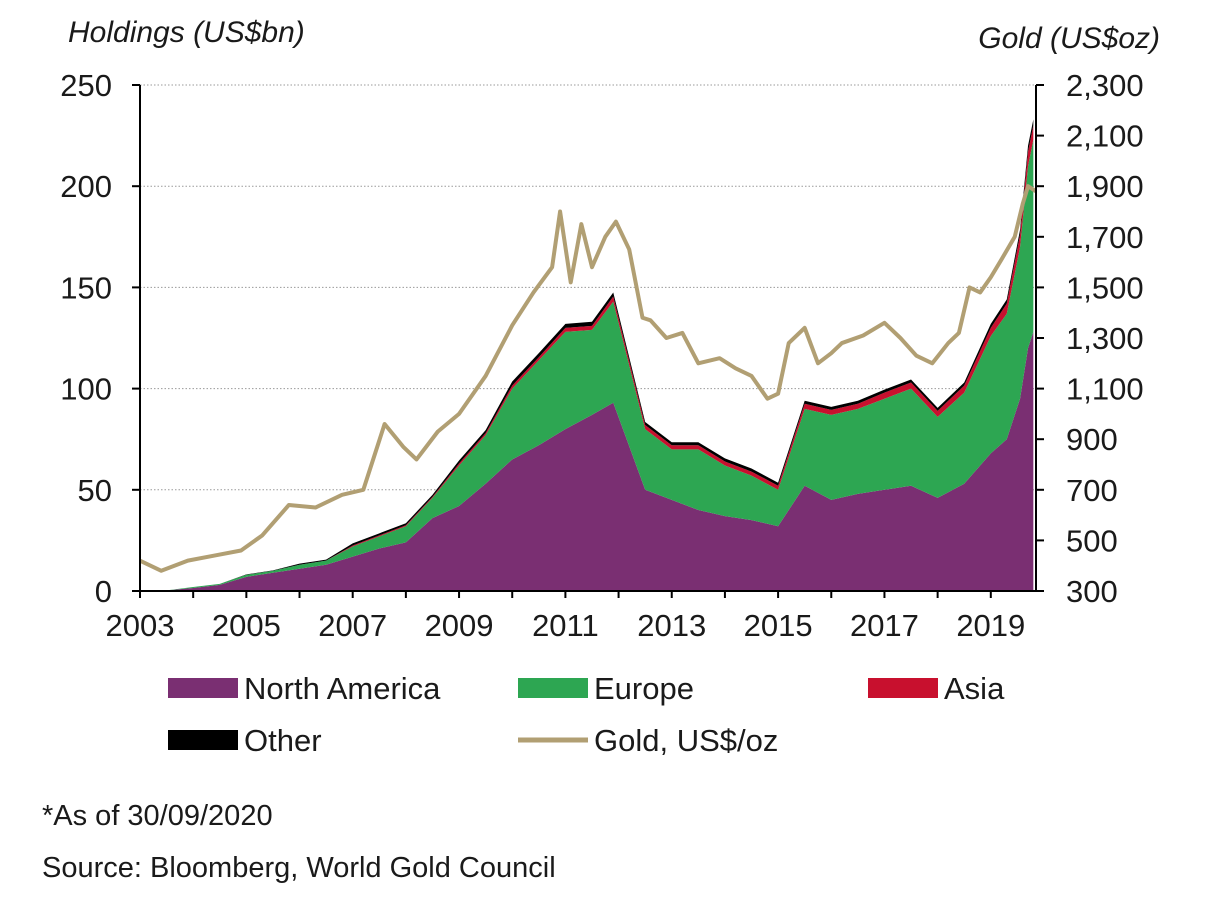 Image resolution: width=1218 pixels, height=918 pixels. What do you see at coordinates (1092, 439) in the screenshot?
I see `right-tick-label: 900` at bounding box center [1092, 439].